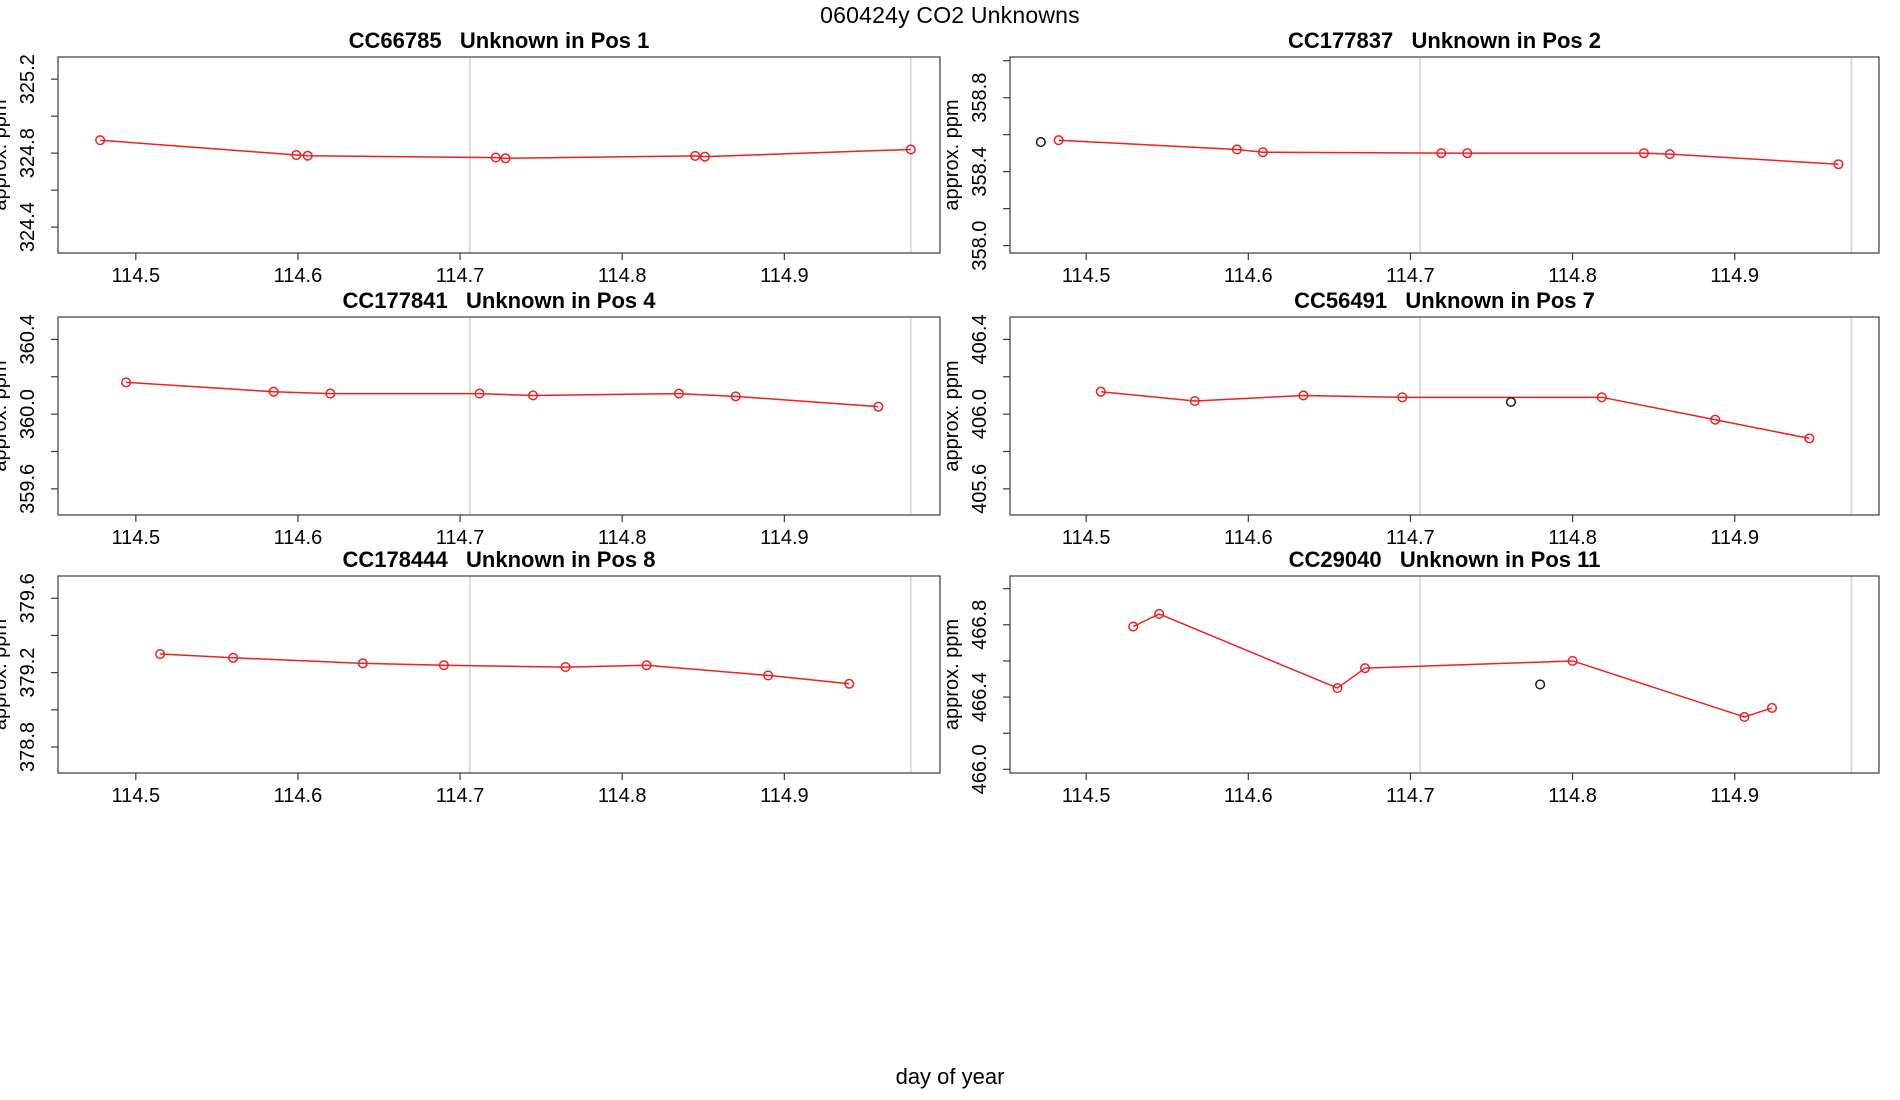  What do you see at coordinates (28, 79) in the screenshot?
I see `y-tick-label: 325.2` at bounding box center [28, 79].